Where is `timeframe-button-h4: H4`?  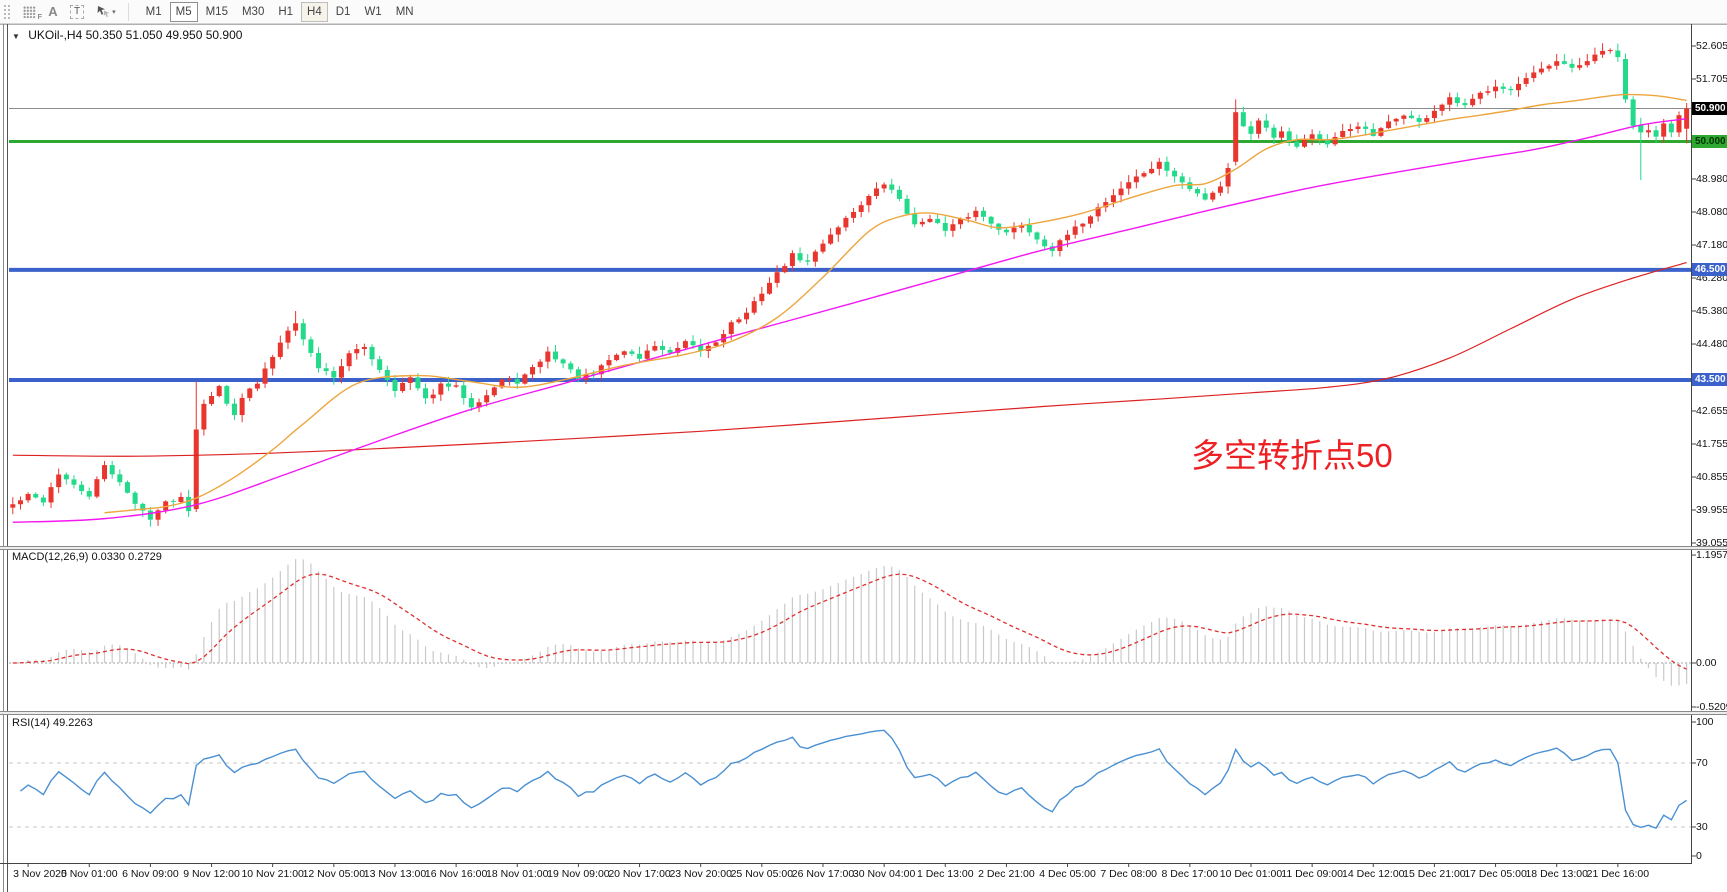 timeframe-button-h4: H4 is located at coordinates (314, 11).